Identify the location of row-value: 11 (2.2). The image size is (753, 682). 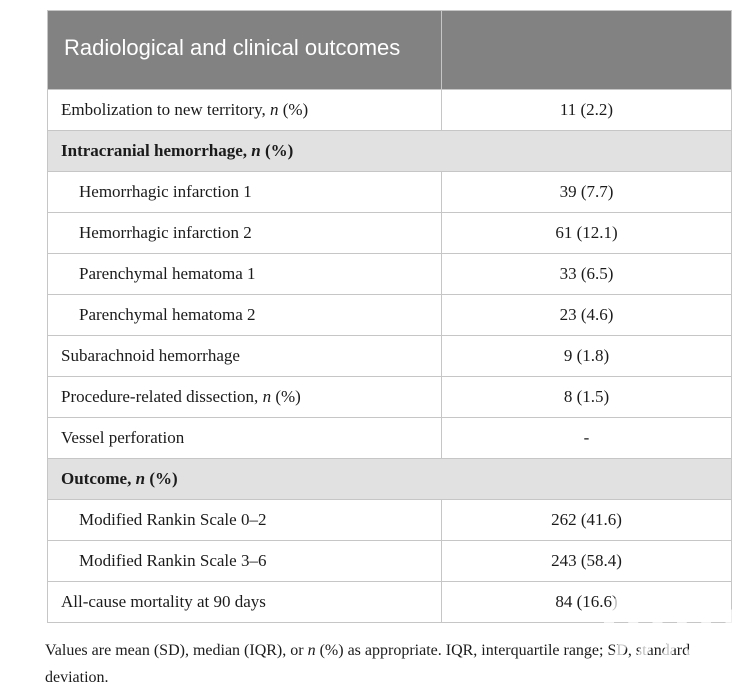
(586, 110).